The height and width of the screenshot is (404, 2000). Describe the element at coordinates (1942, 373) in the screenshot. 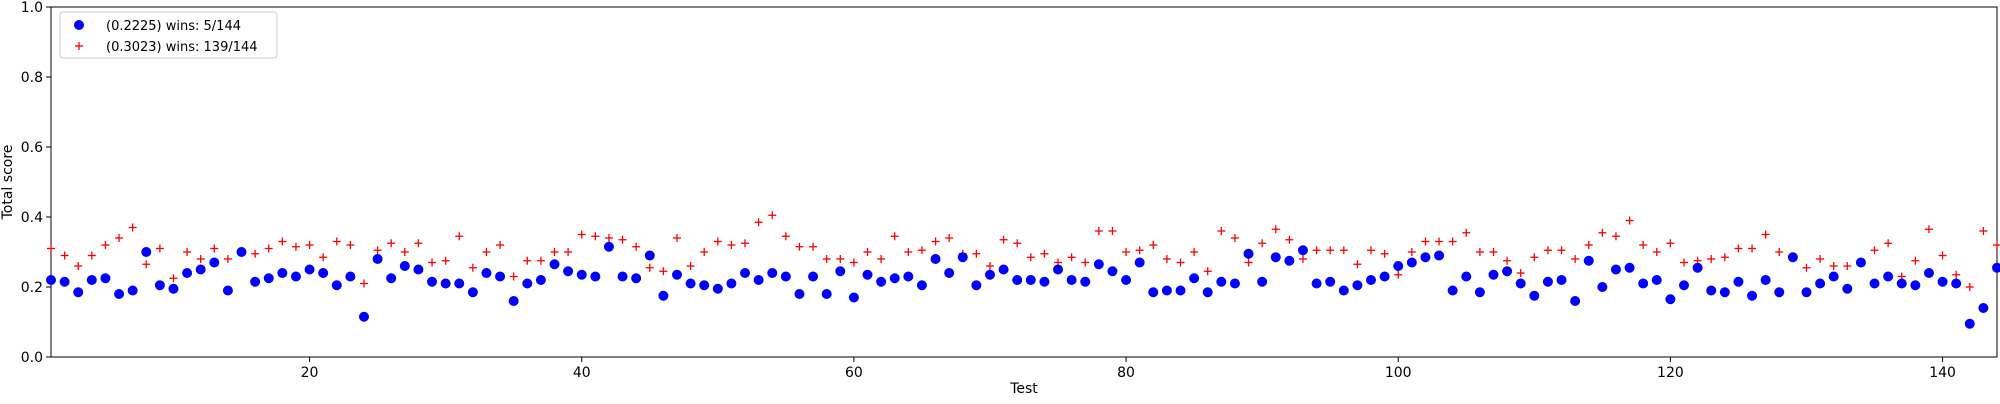

I see `x-tick-label: 140` at that location.